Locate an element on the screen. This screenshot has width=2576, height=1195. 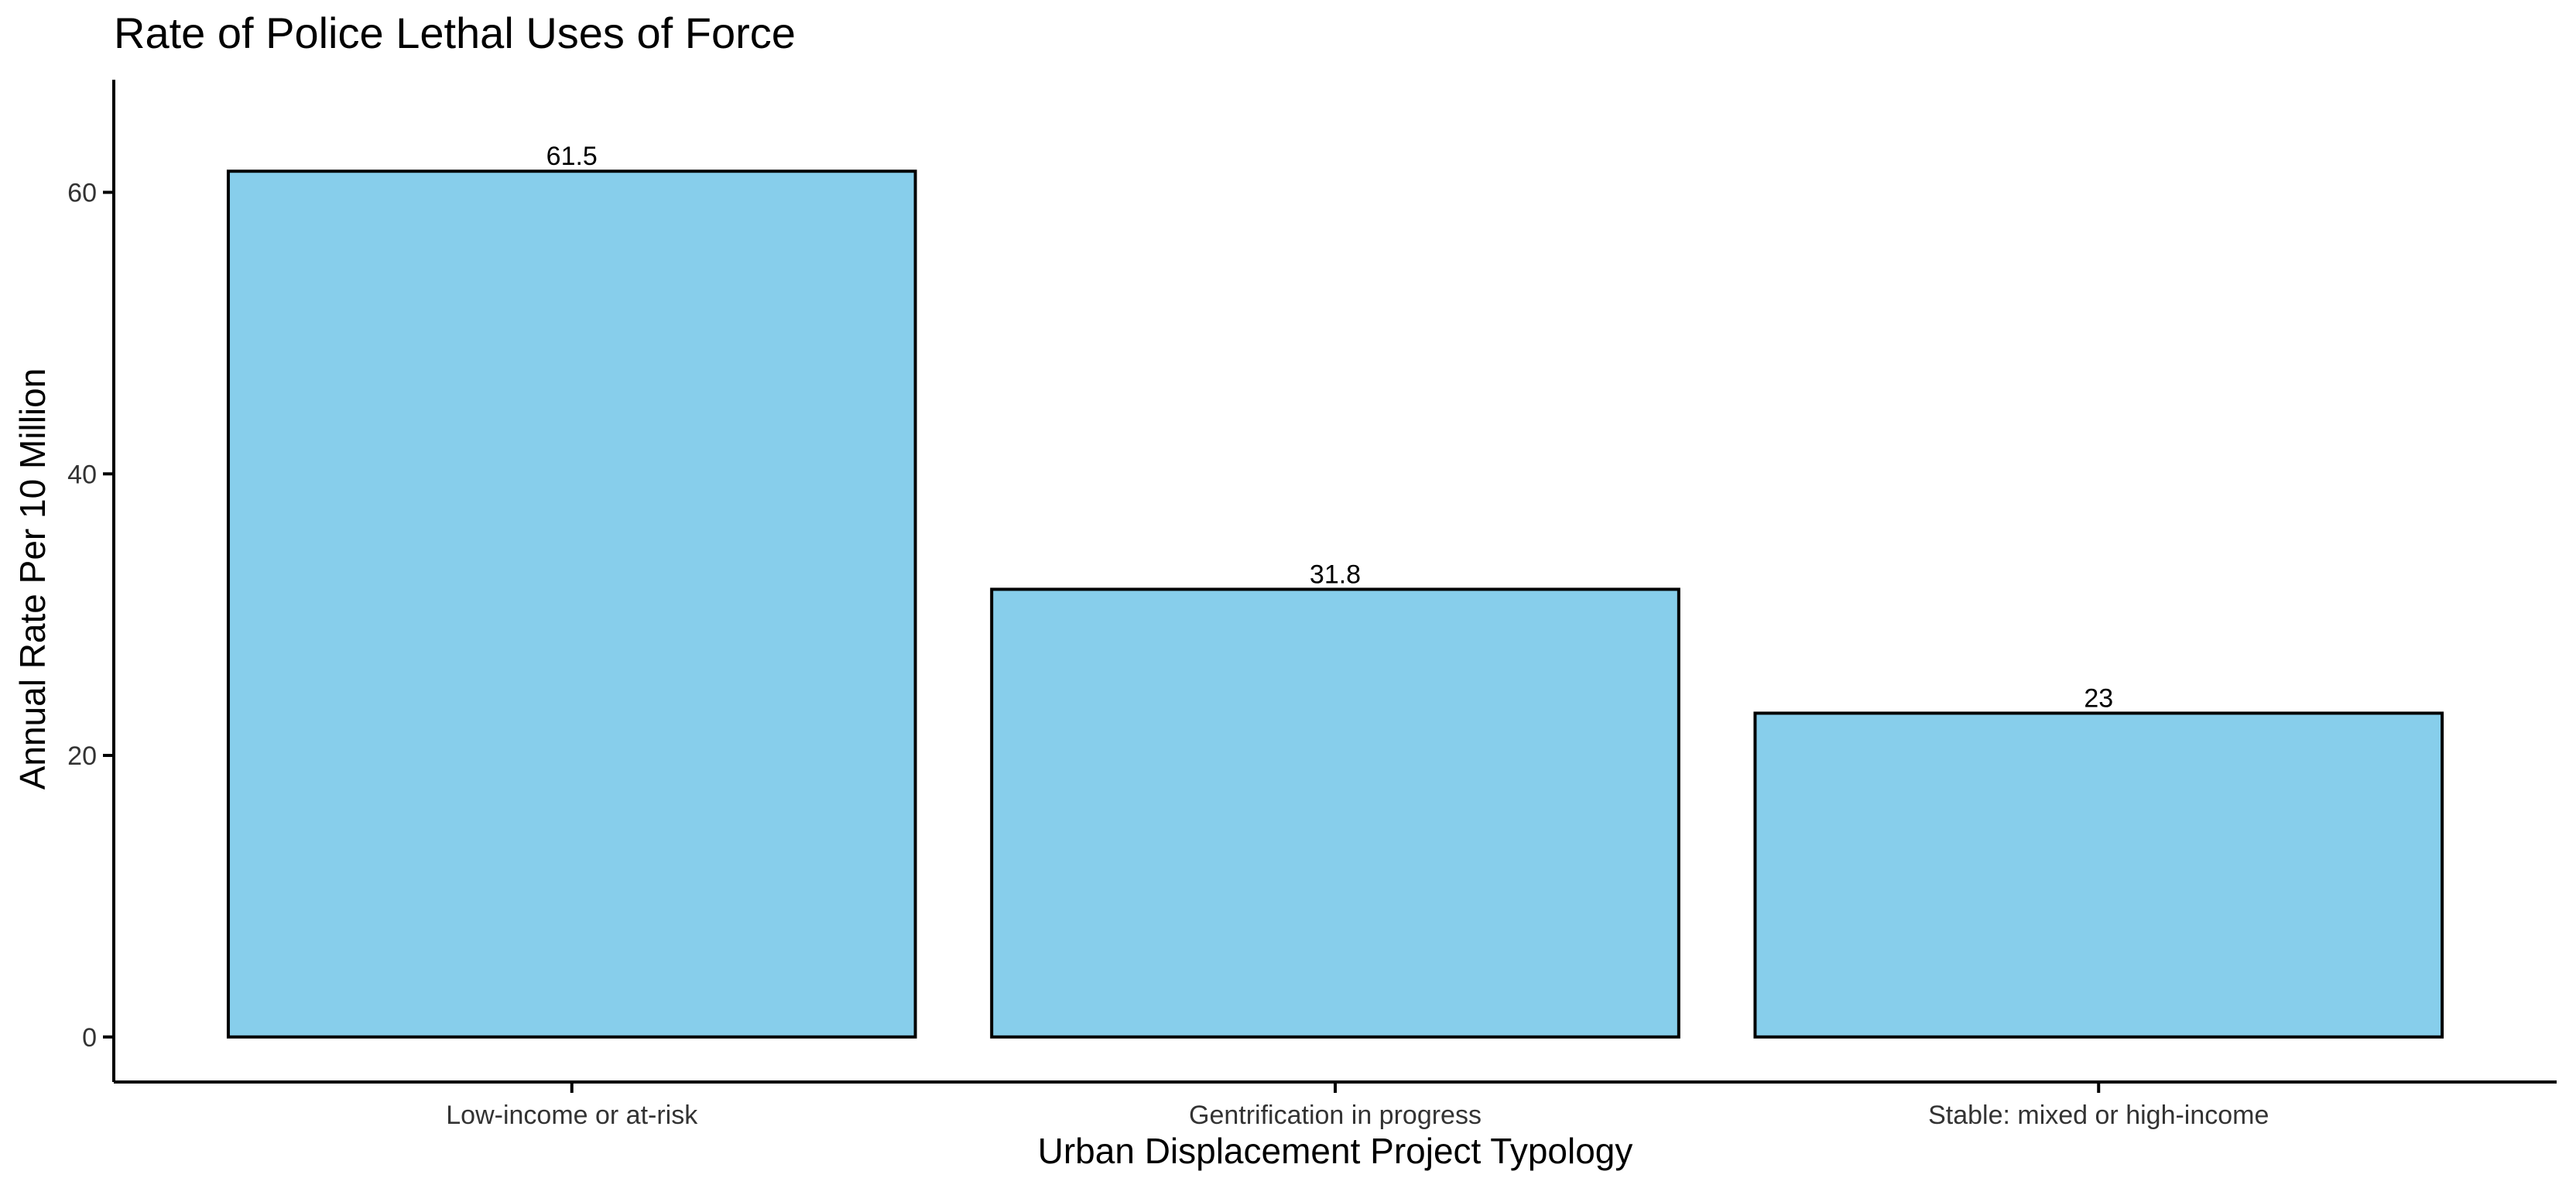
y-axis: 0 20 40 60 is located at coordinates (91, 581).